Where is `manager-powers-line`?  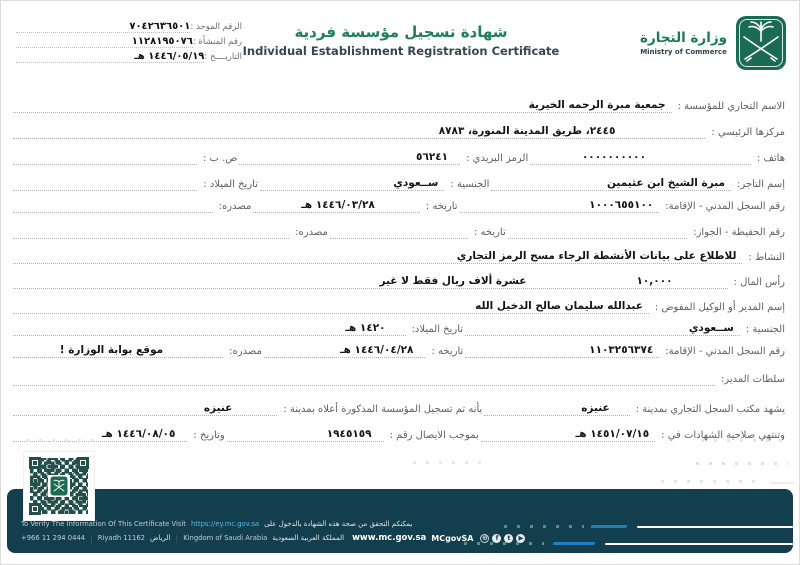 manager-powers-line is located at coordinates (364, 385).